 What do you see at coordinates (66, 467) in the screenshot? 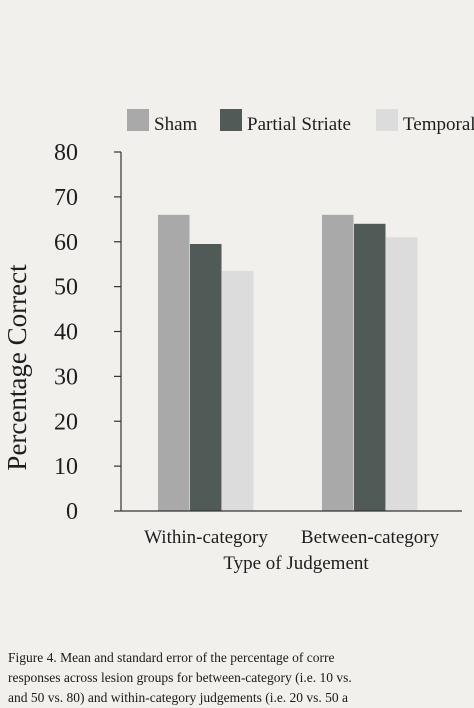
I see `y-tick-label: 10` at bounding box center [66, 467].